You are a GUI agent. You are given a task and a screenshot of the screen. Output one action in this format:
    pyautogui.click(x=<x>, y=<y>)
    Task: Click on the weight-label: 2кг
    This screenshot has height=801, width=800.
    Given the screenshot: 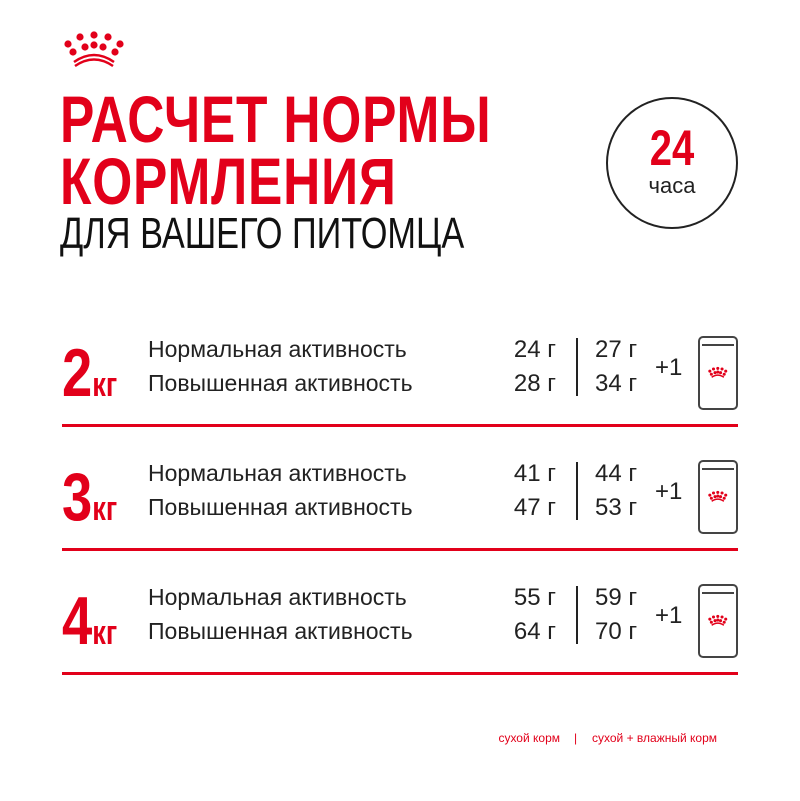 What is the action you would take?
    pyautogui.click(x=89, y=373)
    